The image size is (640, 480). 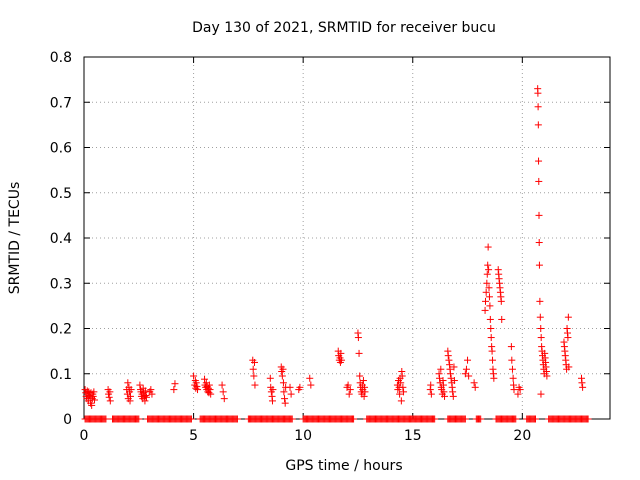 I want to click on y-tick-label: 0.7, so click(x=61, y=103).